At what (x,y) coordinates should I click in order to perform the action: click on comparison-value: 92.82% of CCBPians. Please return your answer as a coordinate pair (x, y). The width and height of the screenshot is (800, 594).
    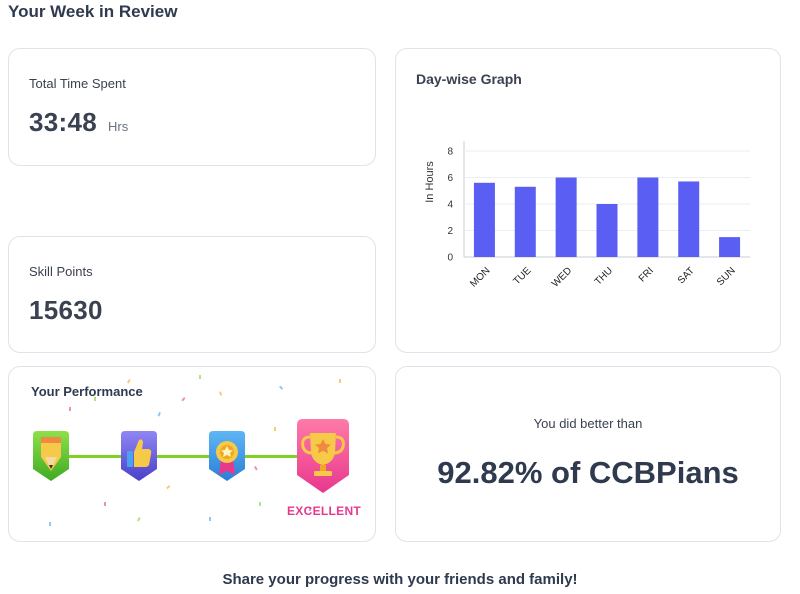
    Looking at the image, I should click on (588, 473).